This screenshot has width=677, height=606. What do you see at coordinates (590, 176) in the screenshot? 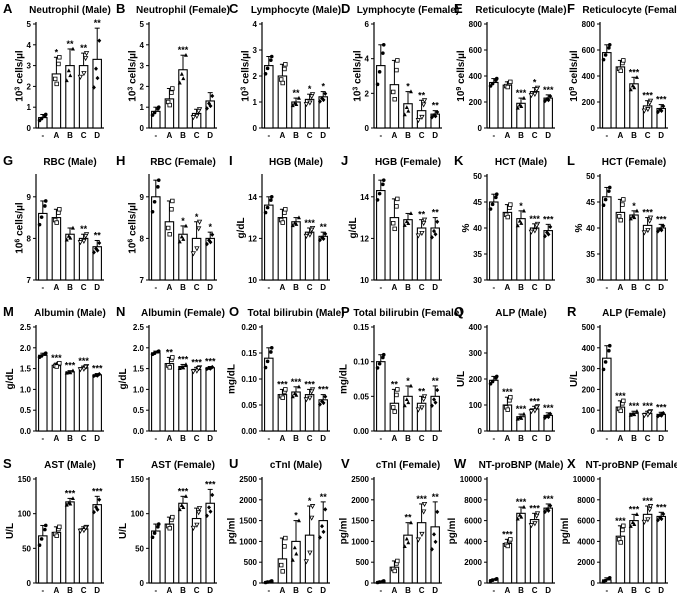
I see `y-tick-label: 50` at bounding box center [590, 176].